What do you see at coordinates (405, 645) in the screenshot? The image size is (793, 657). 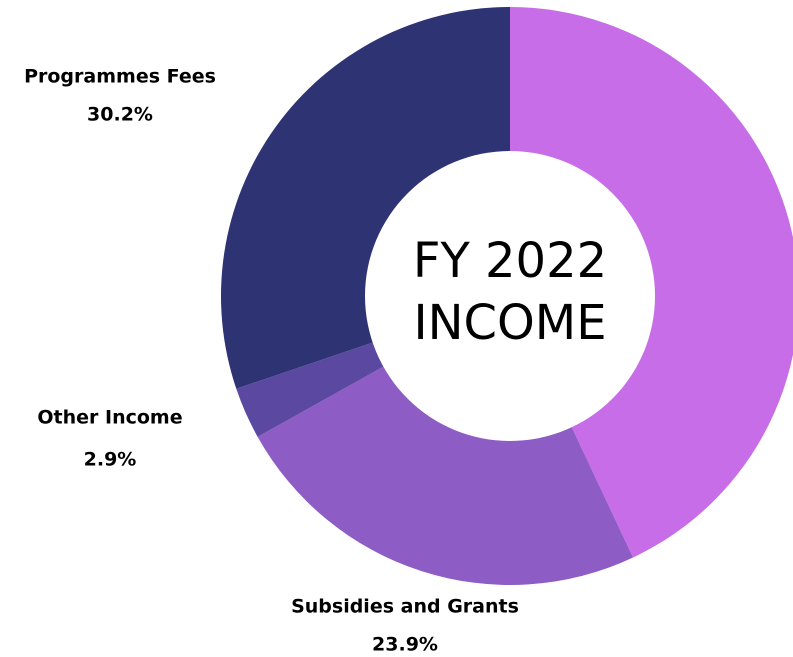 I see `slice-value-label: 23.9%` at bounding box center [405, 645].